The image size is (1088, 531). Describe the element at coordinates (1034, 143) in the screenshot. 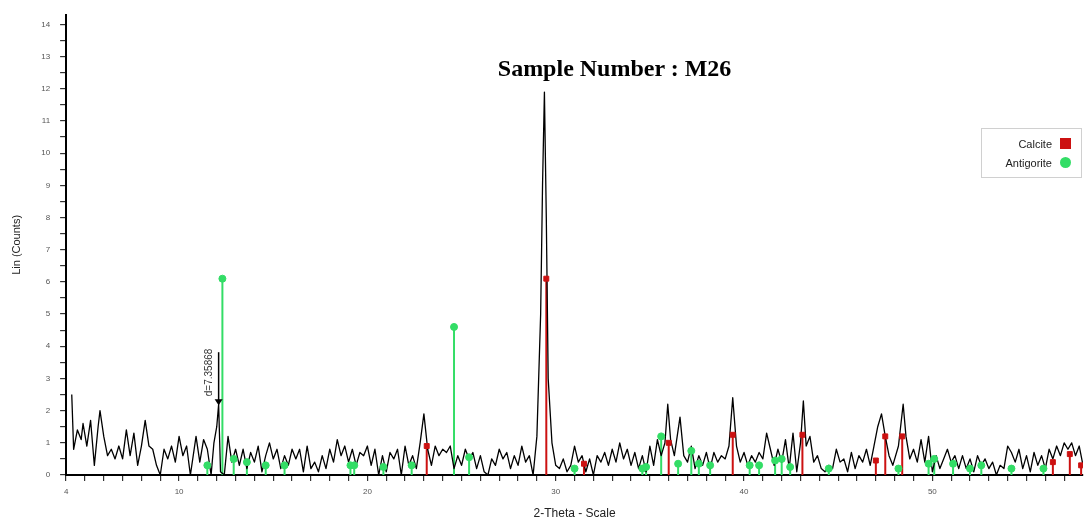

I see `legend-label: Calcite` at that location.